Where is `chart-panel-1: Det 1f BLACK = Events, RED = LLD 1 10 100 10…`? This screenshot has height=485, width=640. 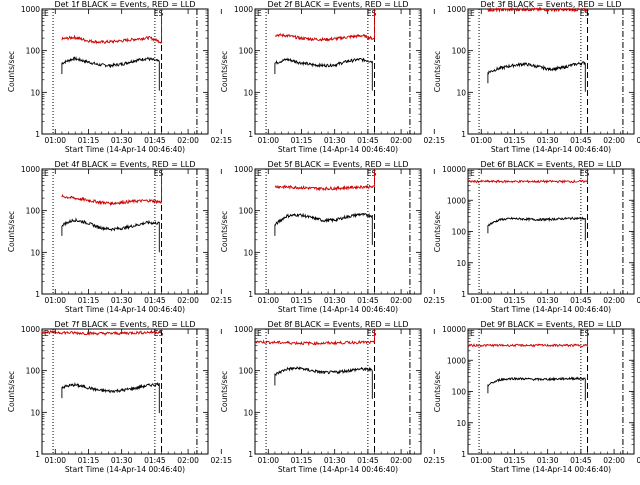
chart-panel-1: Det 1f BLACK = Events, RED = LLD 1 10 100 10… is located at coordinates (119, 77).